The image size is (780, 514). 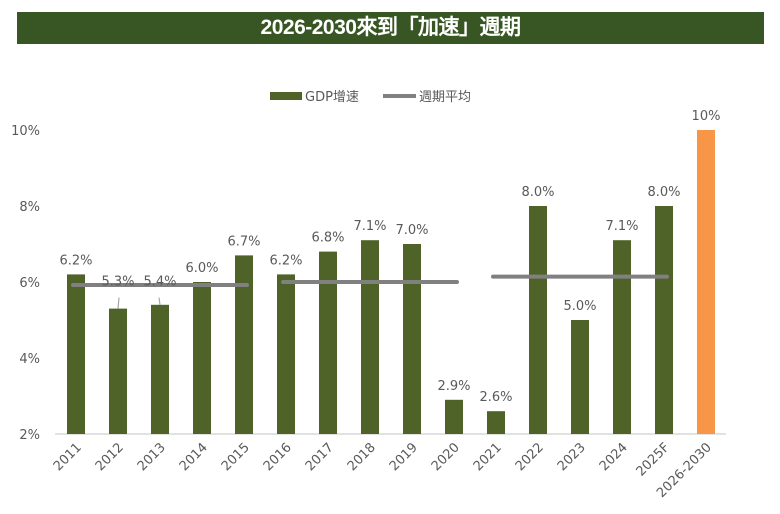 I want to click on x-tick-label: 2011, so click(x=68, y=457).